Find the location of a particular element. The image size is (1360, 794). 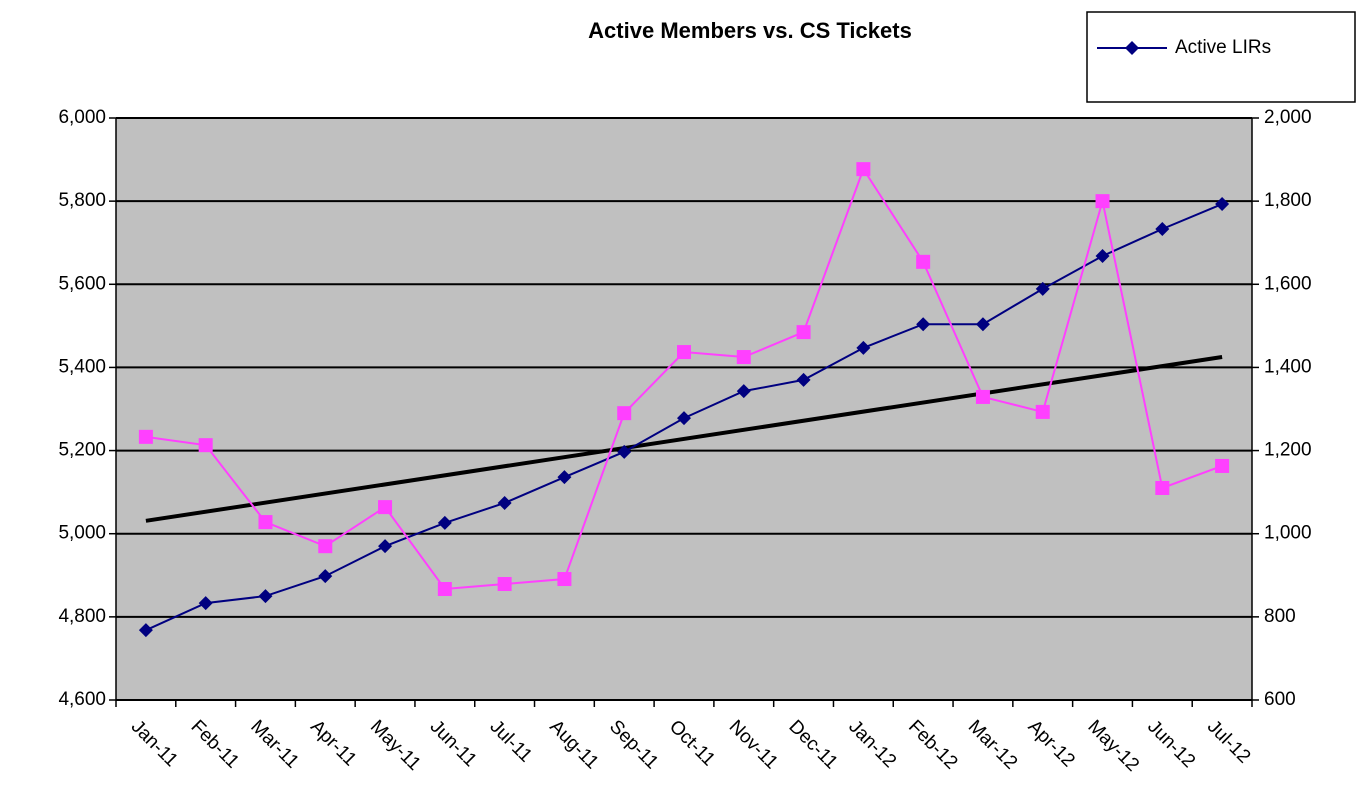

x-tick-label: Sep-11 is located at coordinates (633, 744).